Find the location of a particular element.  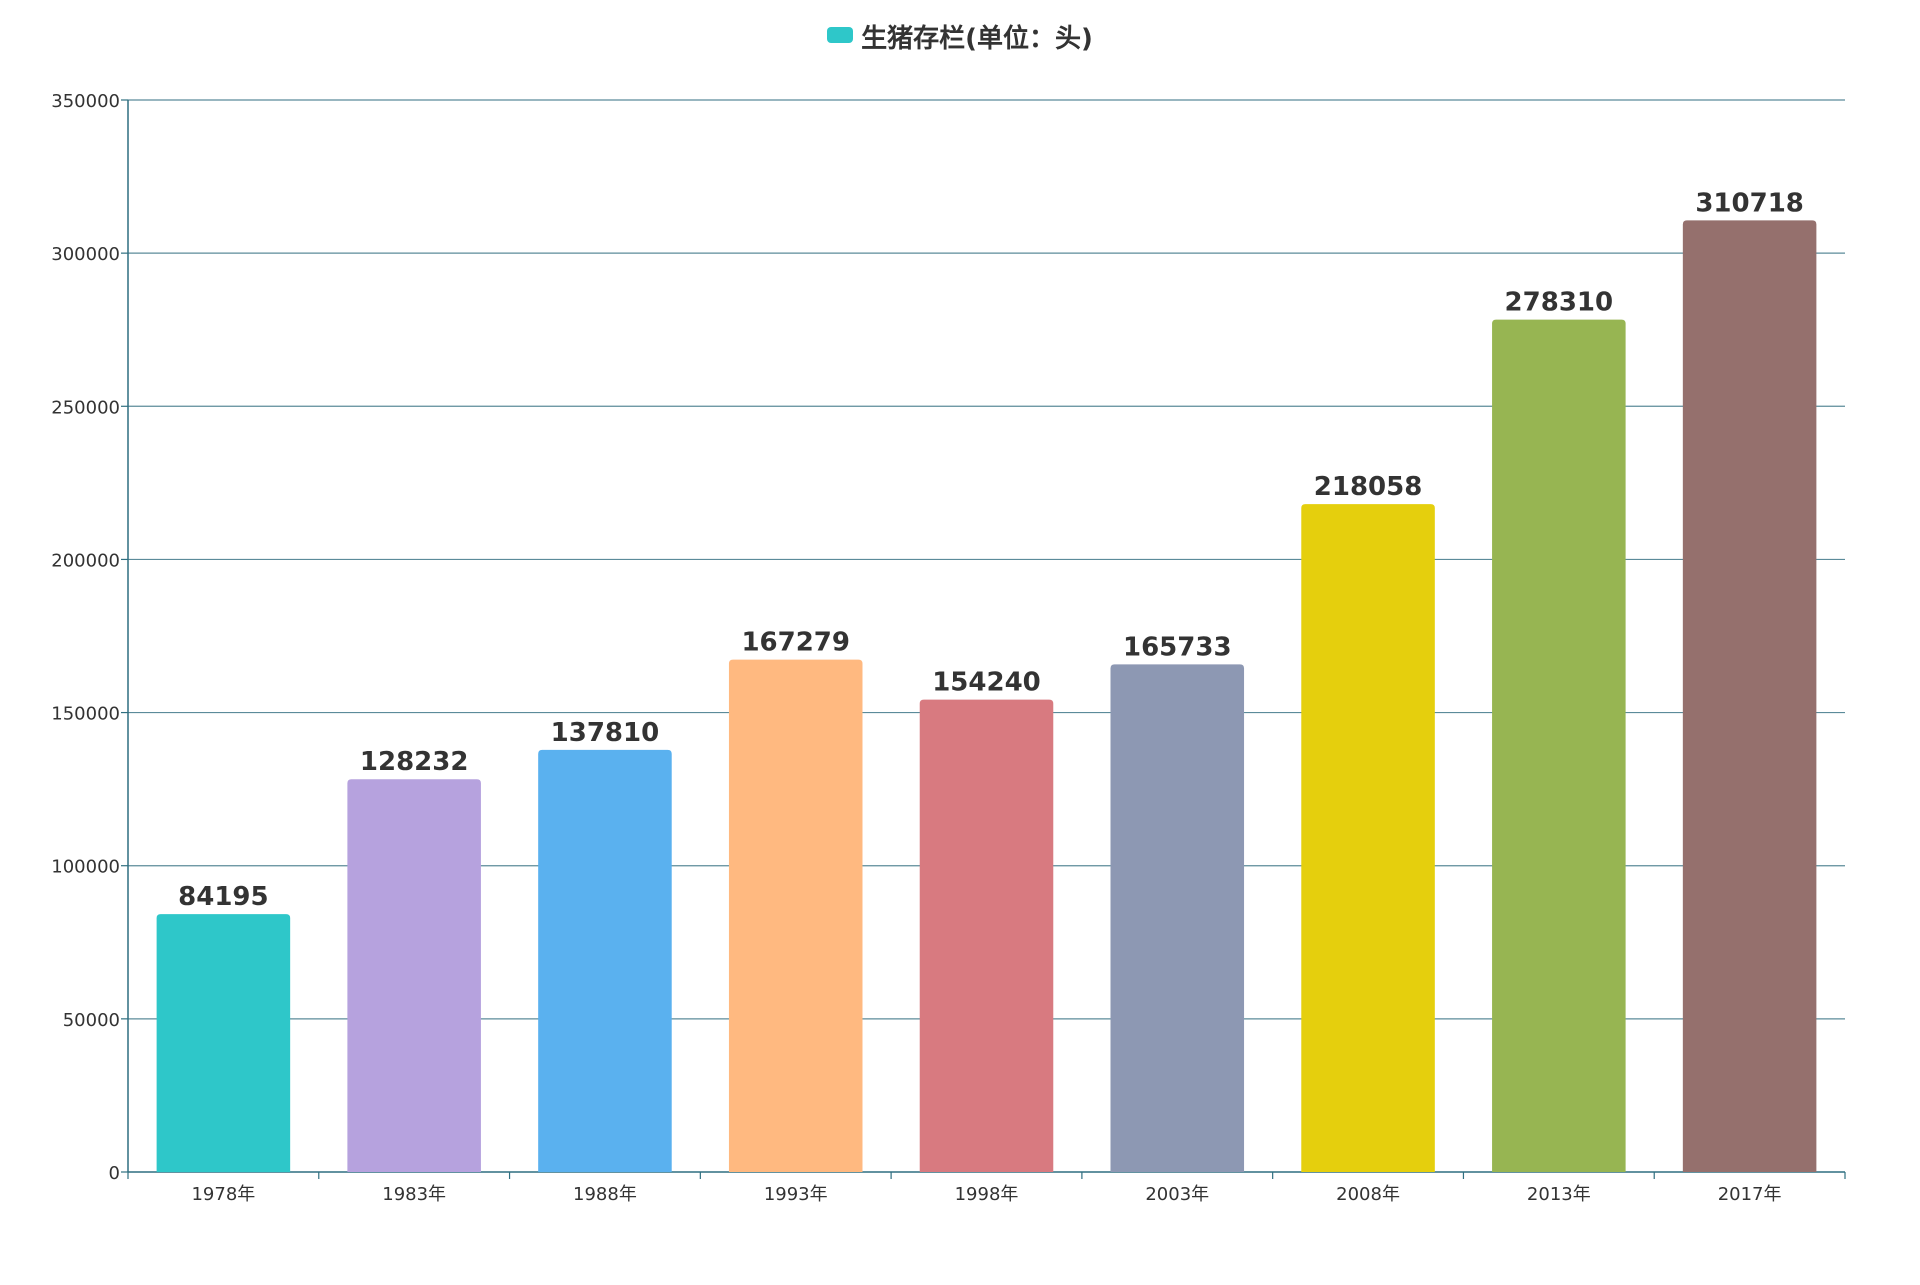

data-label: 165733 is located at coordinates (1177, 647).